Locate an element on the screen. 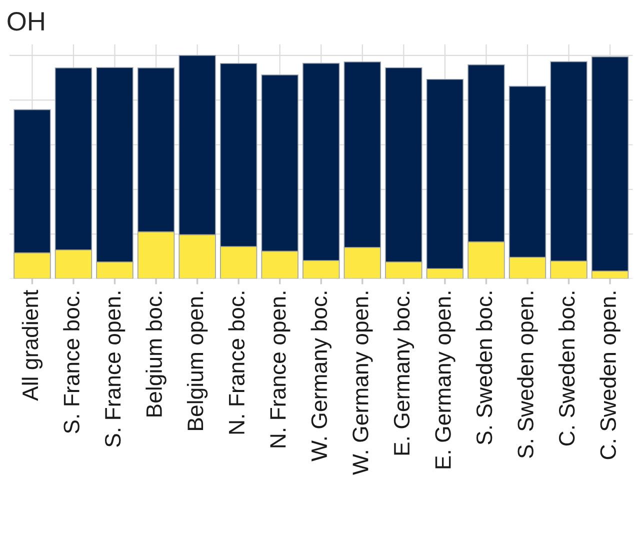 This screenshot has width=634, height=554. chart-title: OH is located at coordinates (26, 21).